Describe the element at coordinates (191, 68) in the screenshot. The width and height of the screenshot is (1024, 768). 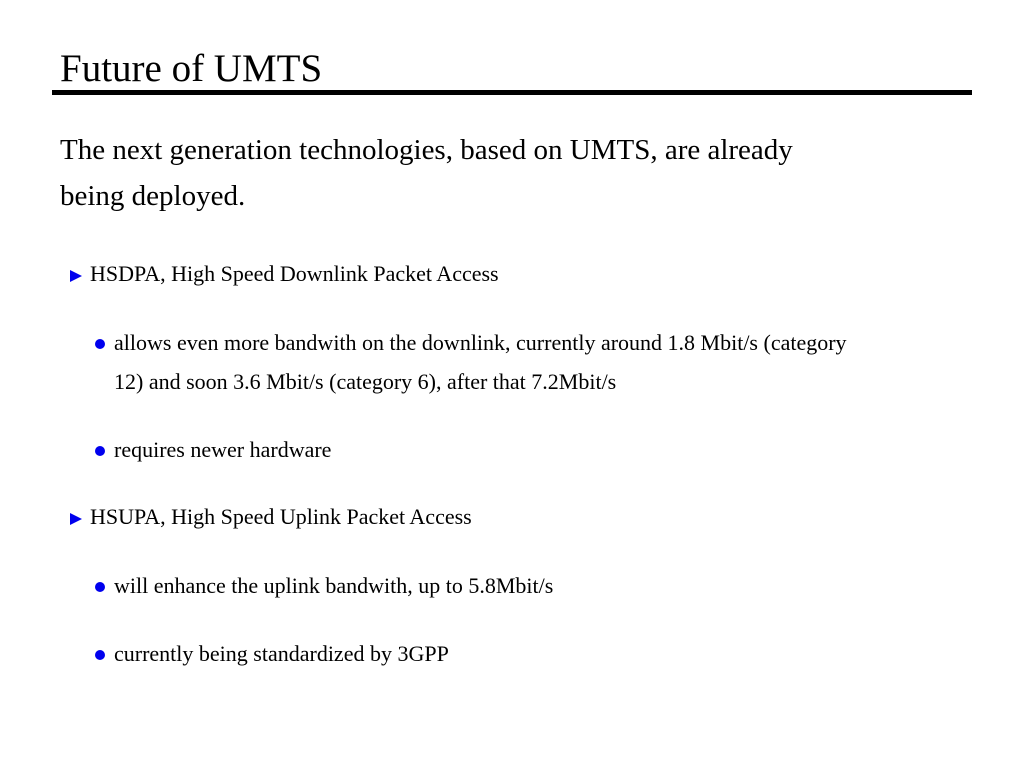
I see `slide-title: Future of UMTS` at that location.